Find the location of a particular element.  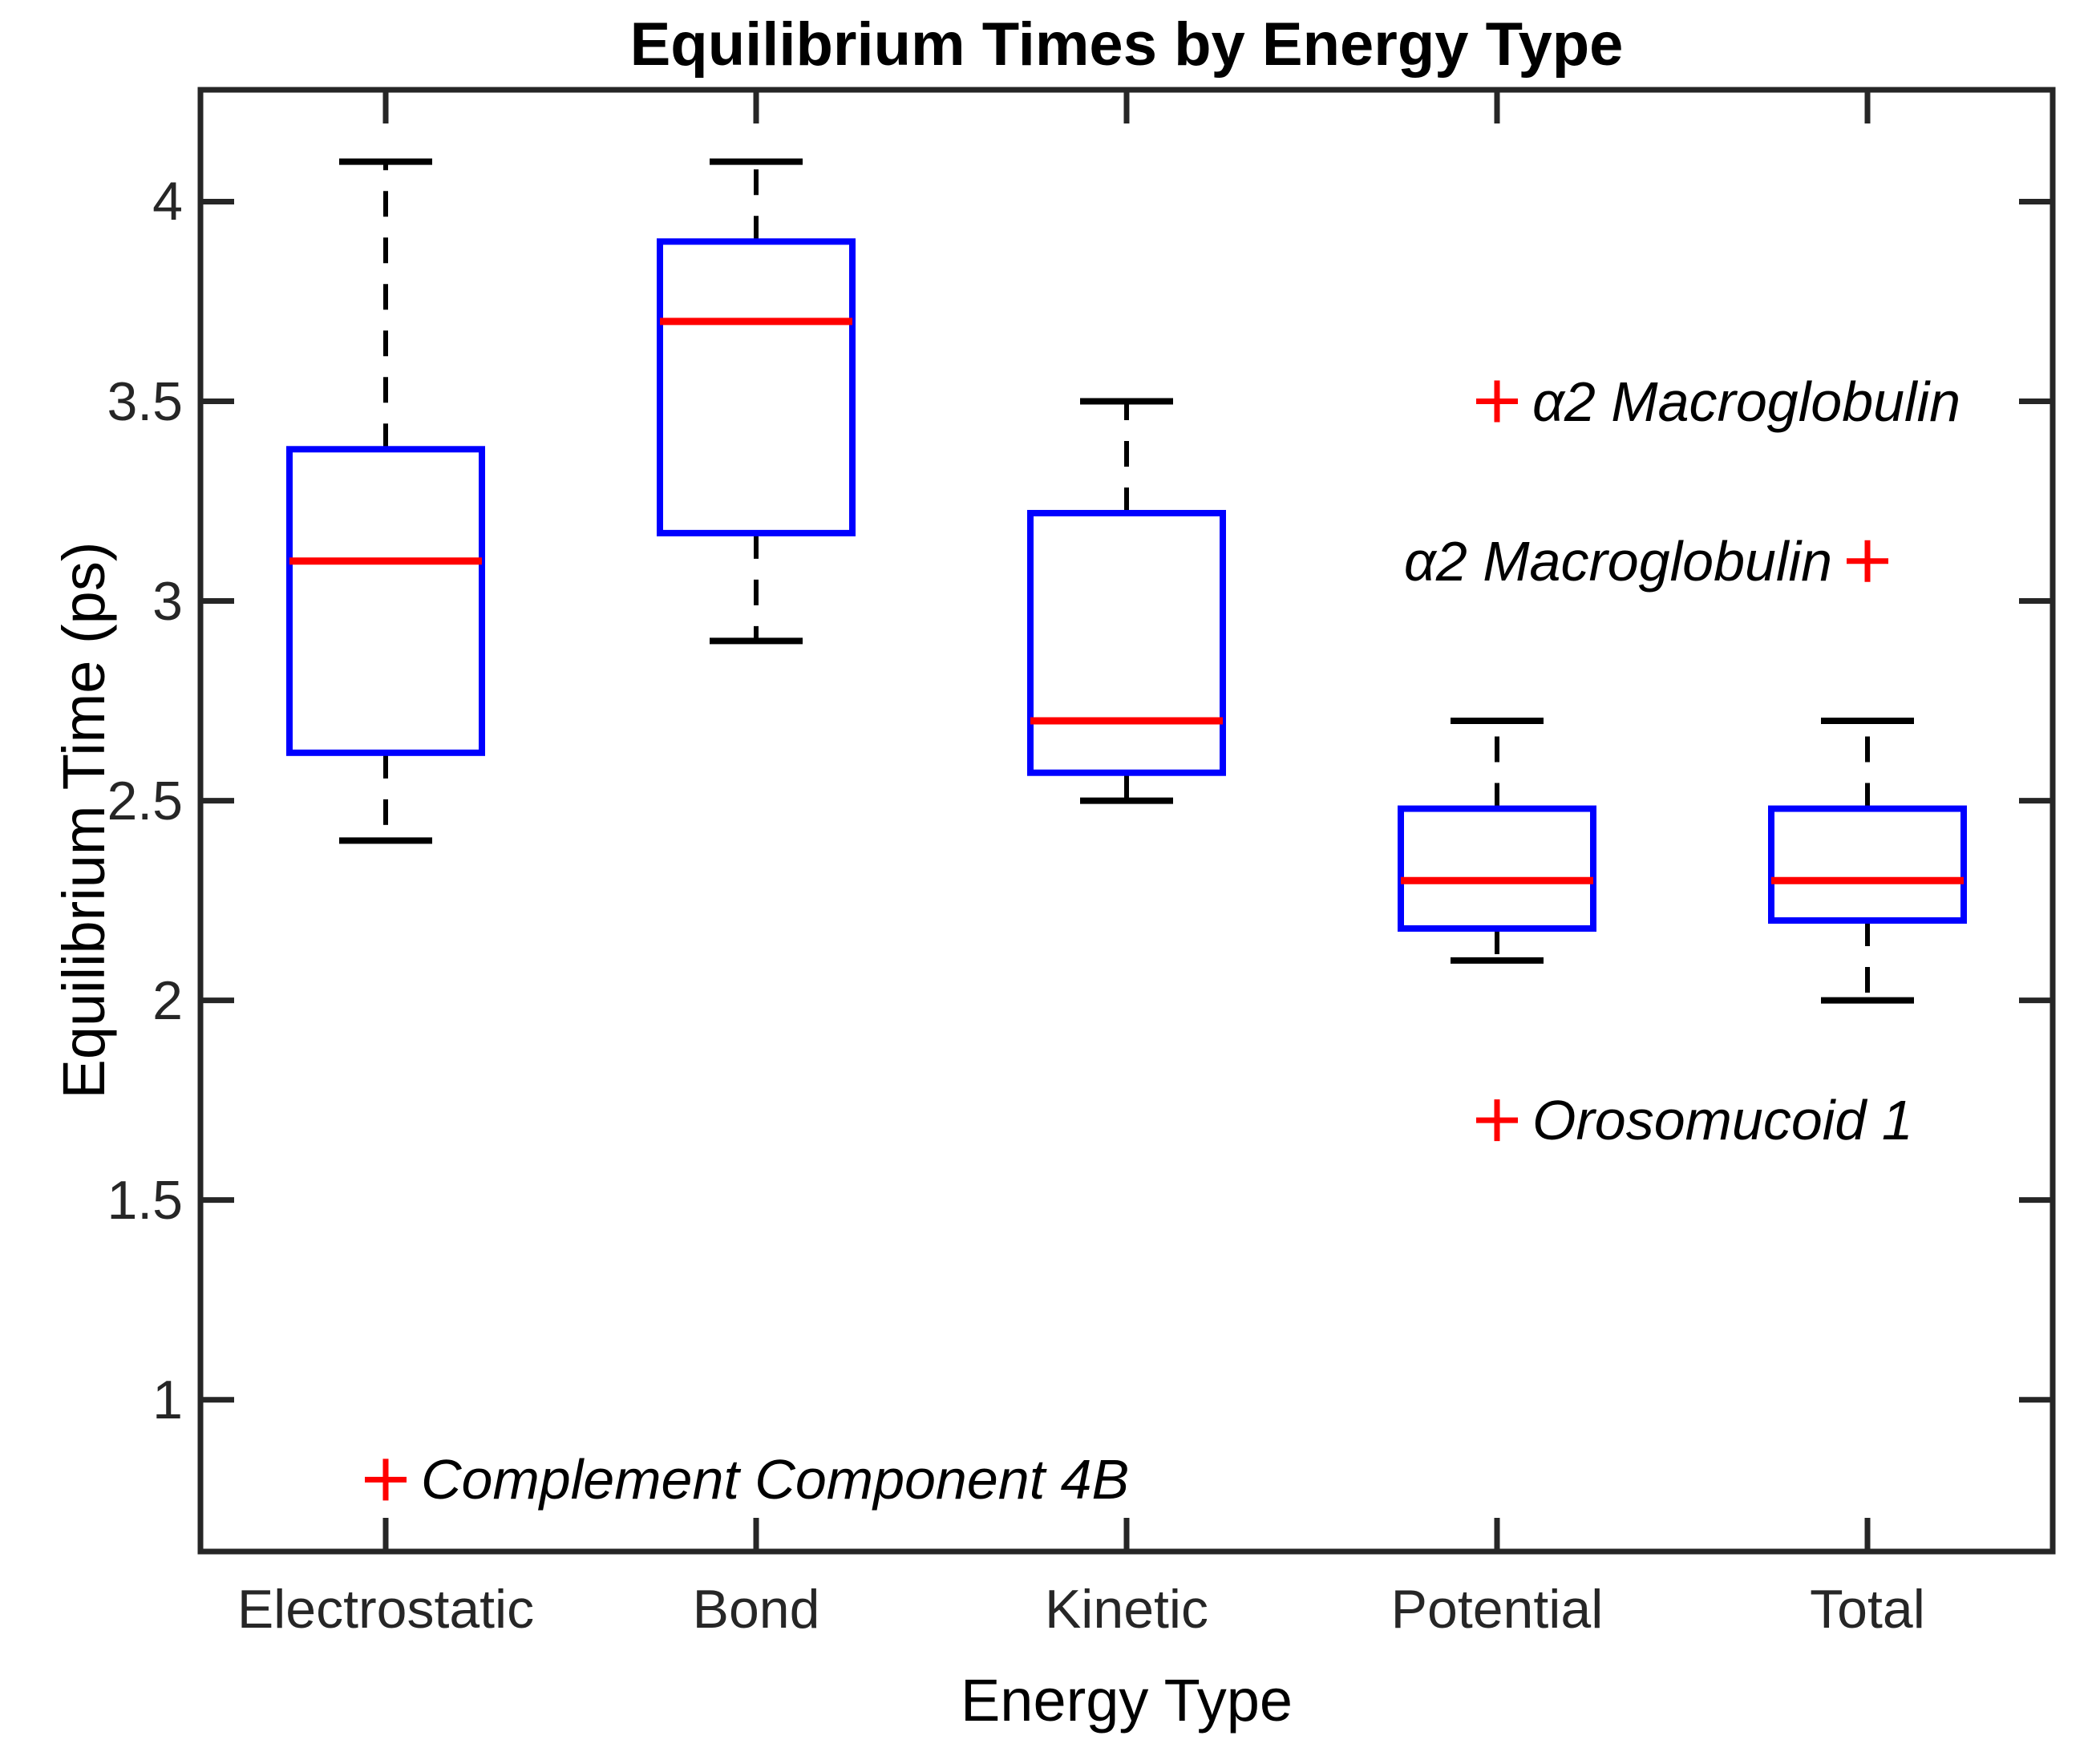

y-tick-label: 4 is located at coordinates (167, 202).